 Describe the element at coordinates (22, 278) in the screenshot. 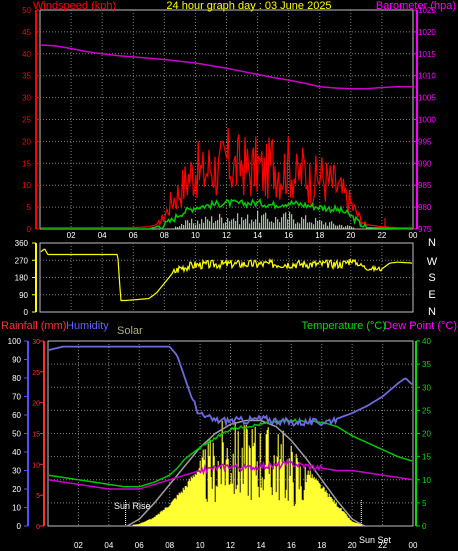

I see `direction-tick-label: 180` at that location.